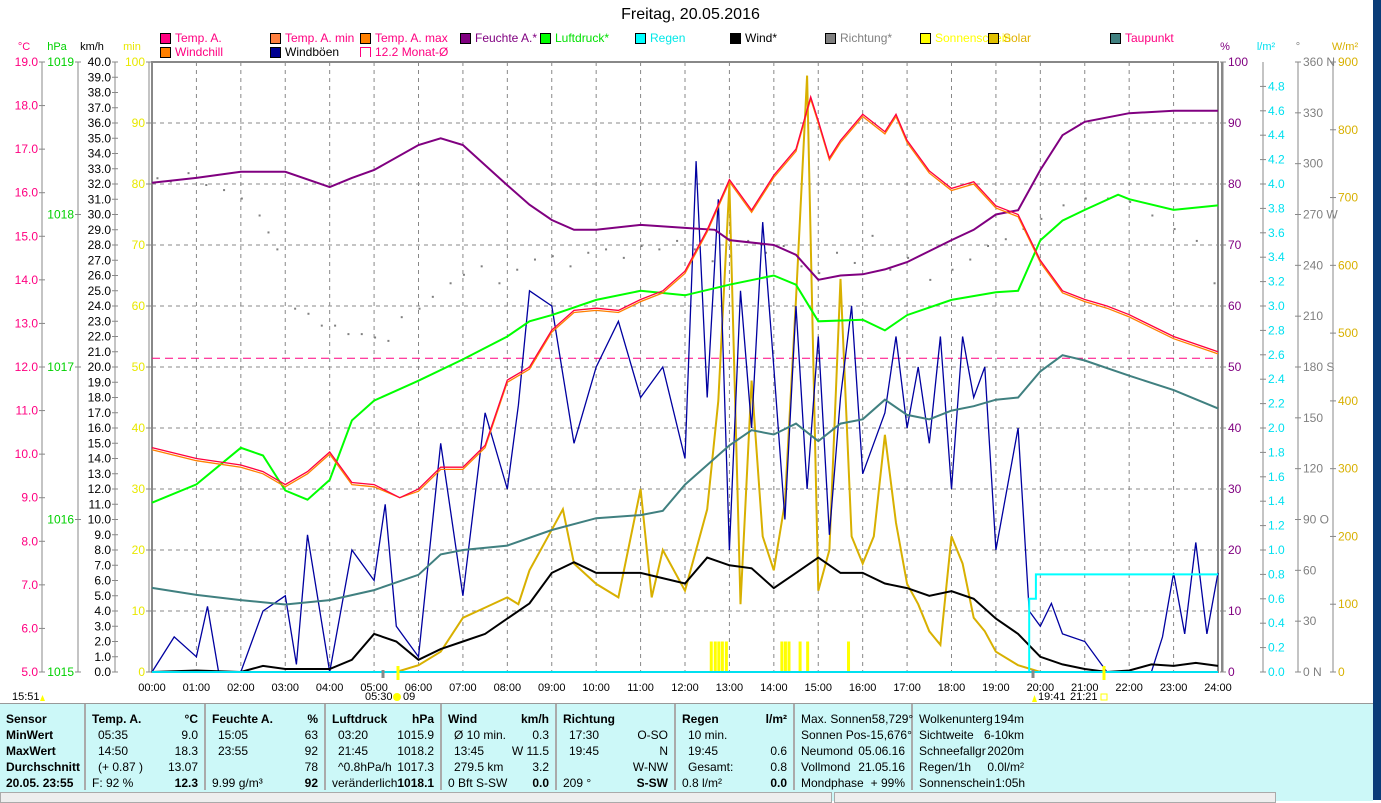 This screenshot has height=803, width=1381. What do you see at coordinates (827, 751) in the screenshot?
I see `info-label: Neumond` at bounding box center [827, 751].